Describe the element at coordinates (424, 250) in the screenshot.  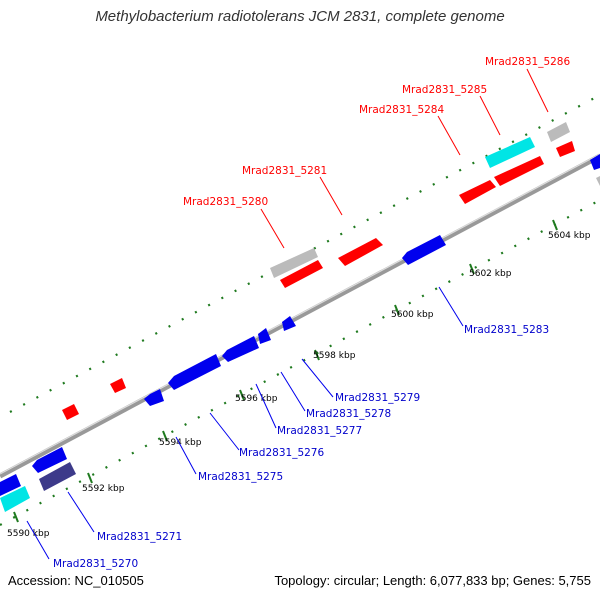
I see `gene-5283-arrow` at that location.